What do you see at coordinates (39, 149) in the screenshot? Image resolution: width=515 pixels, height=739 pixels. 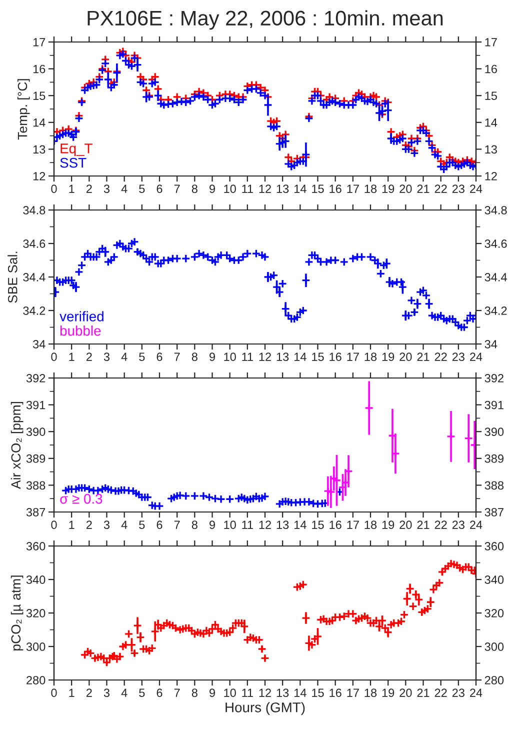 I see `y-tick-label: 13` at bounding box center [39, 149].